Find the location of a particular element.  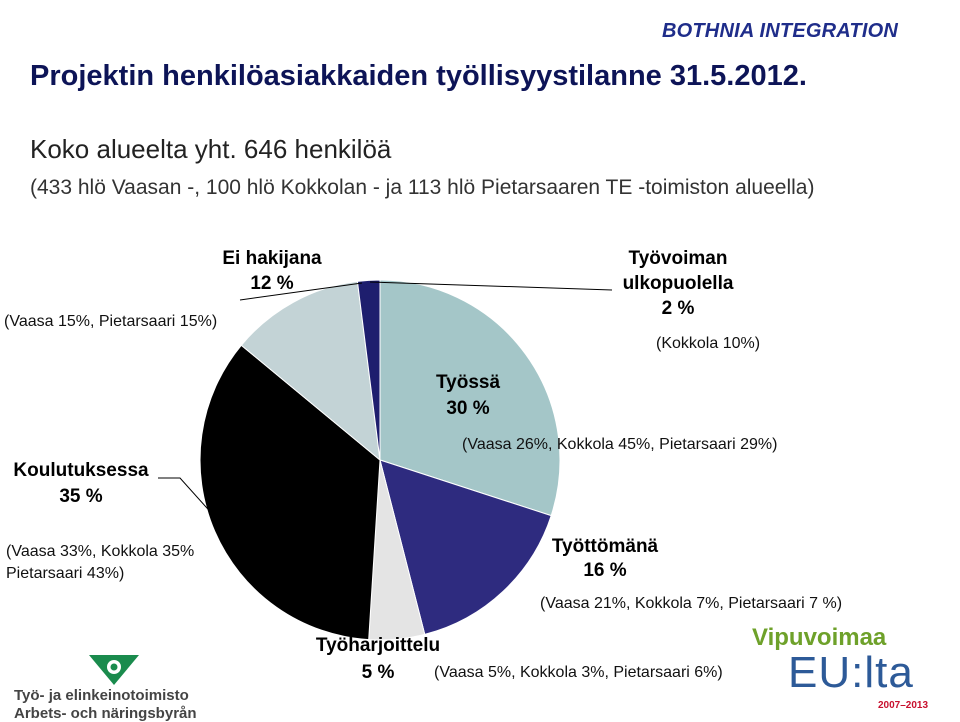

note-tyovoiman: (Kokkola 10%) is located at coordinates (708, 343).